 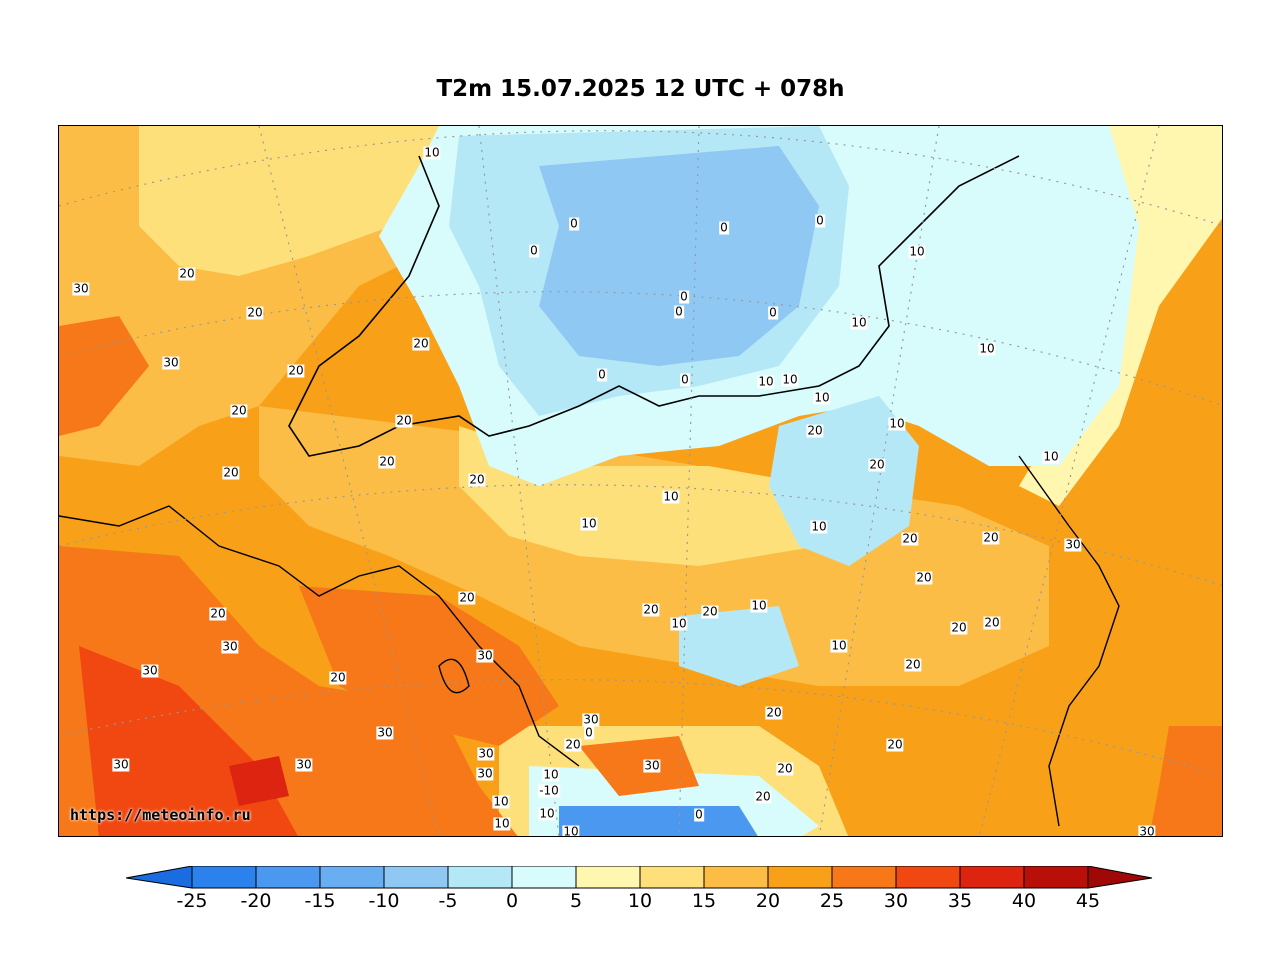 What do you see at coordinates (844, 481) in the screenshot?
I see `region-0-5-siberia` at bounding box center [844, 481].